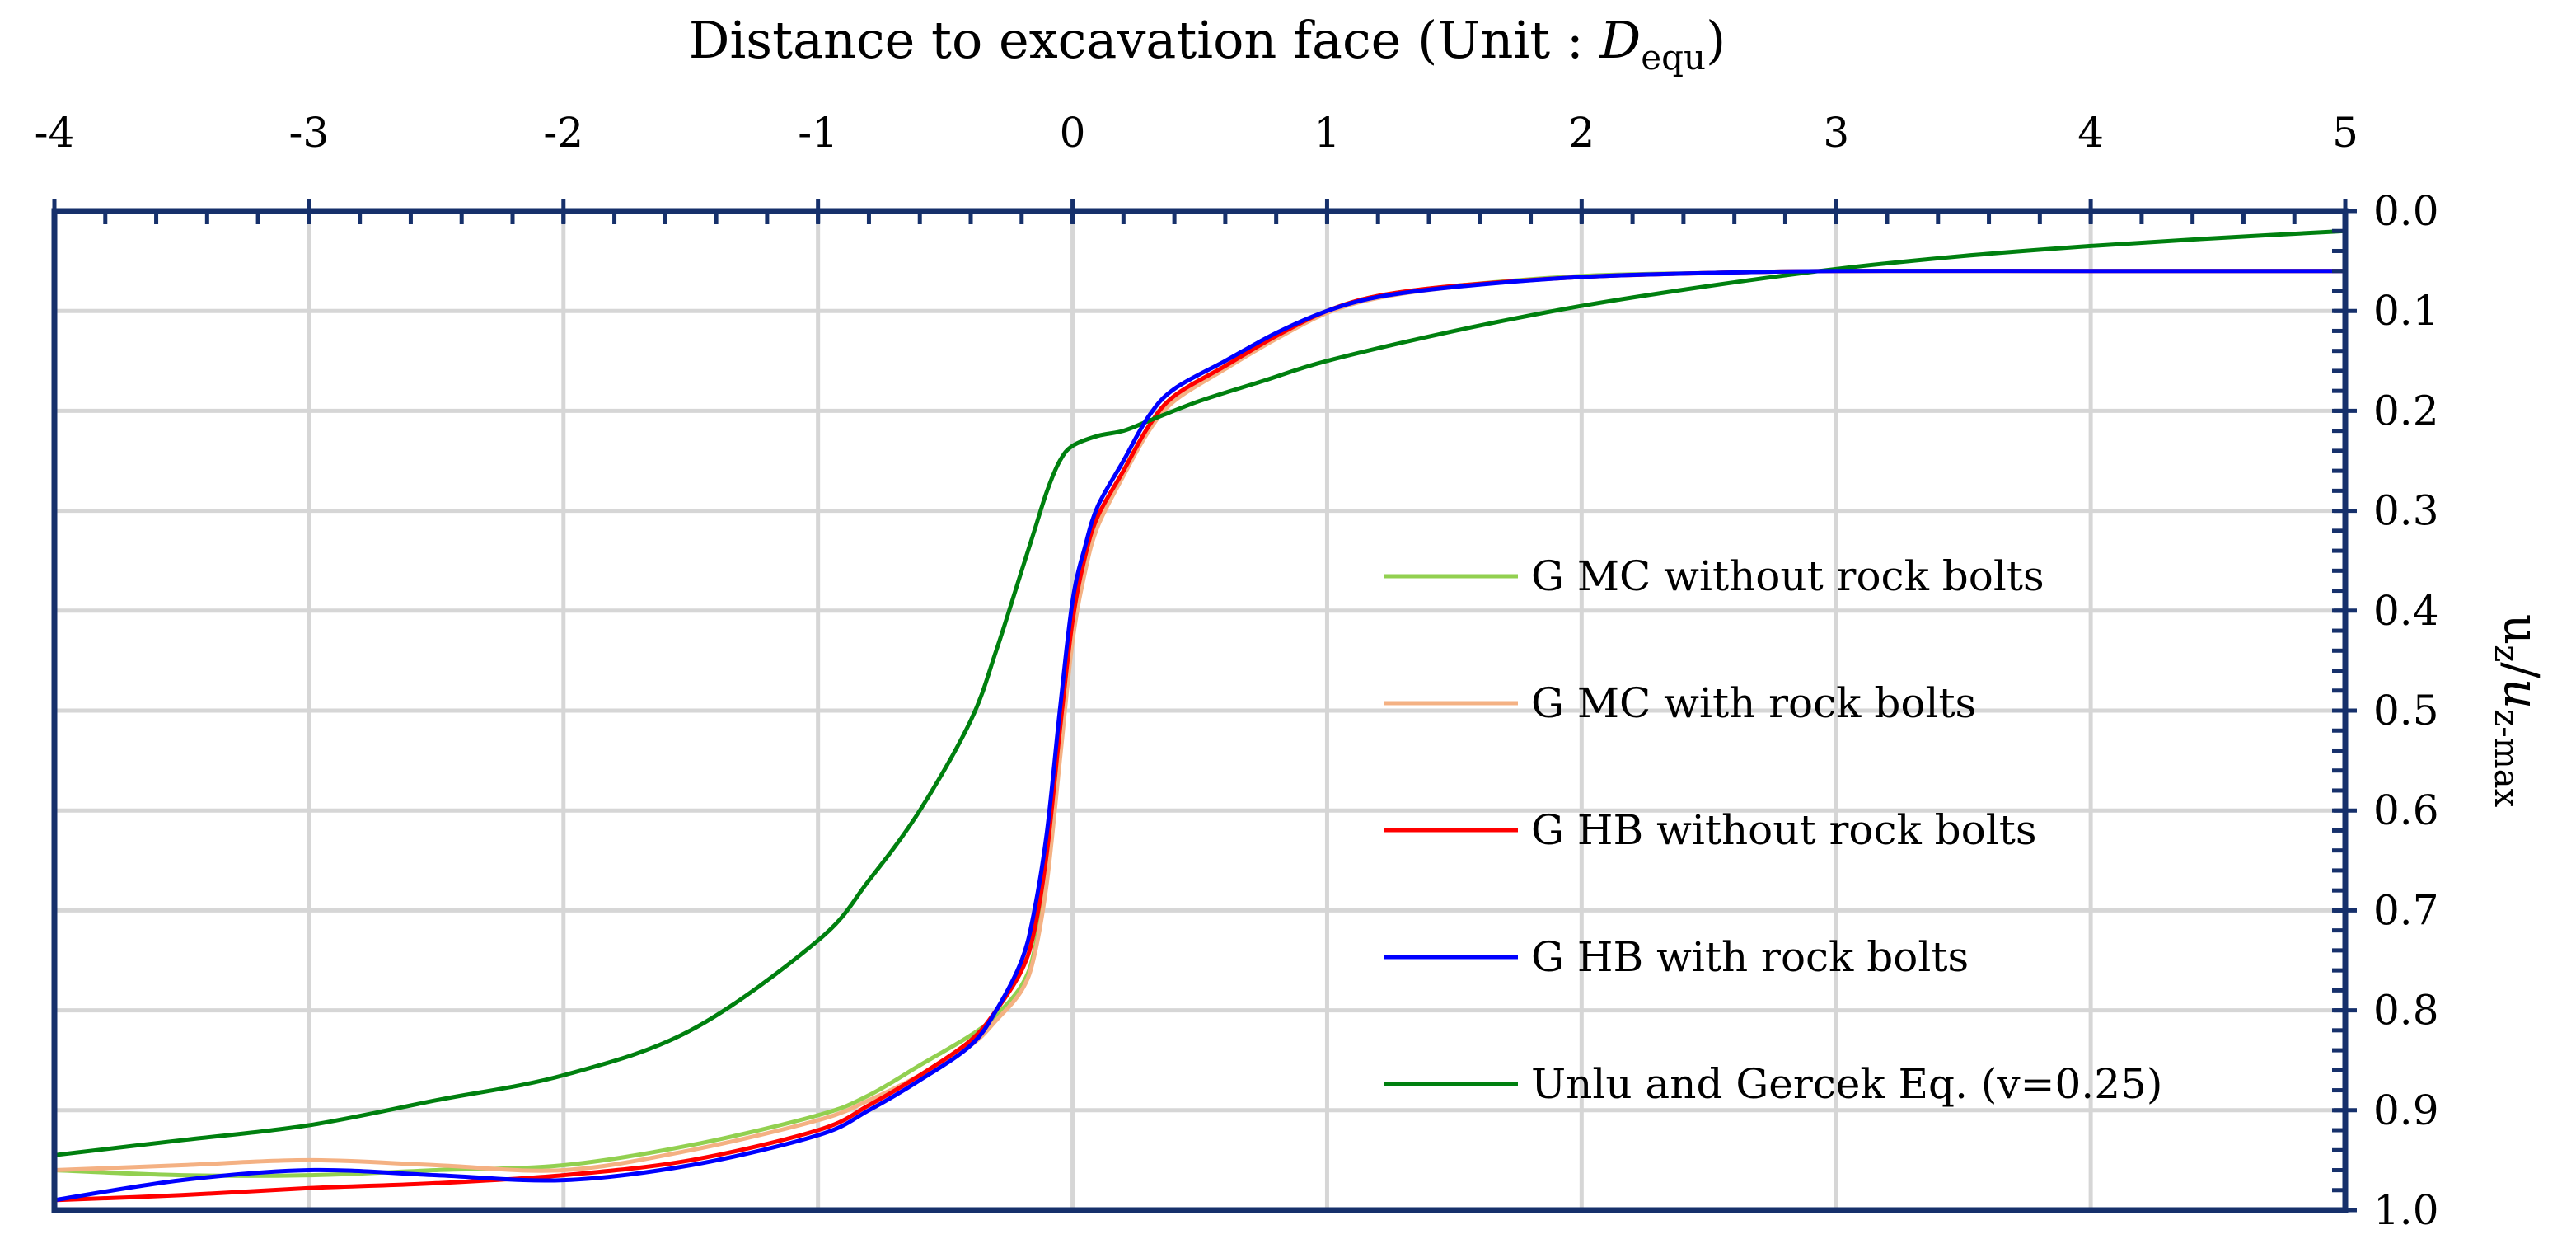 This screenshot has width=2576, height=1239. Describe the element at coordinates (2345, 133) in the screenshot. I see `x-tick-label: 5` at that location.